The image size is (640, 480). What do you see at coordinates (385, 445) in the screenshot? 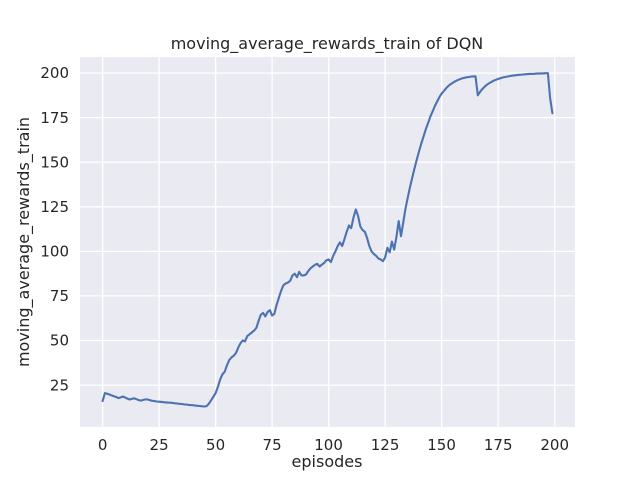
I see `x-tick-label: 125` at bounding box center [385, 445].